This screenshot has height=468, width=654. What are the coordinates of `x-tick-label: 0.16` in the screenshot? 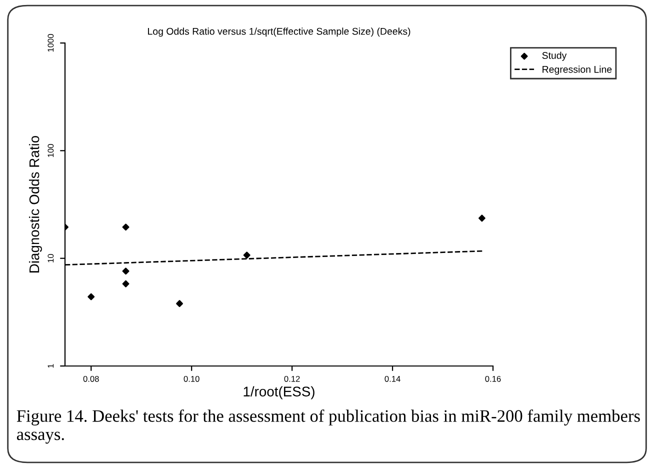 It's located at (493, 379).